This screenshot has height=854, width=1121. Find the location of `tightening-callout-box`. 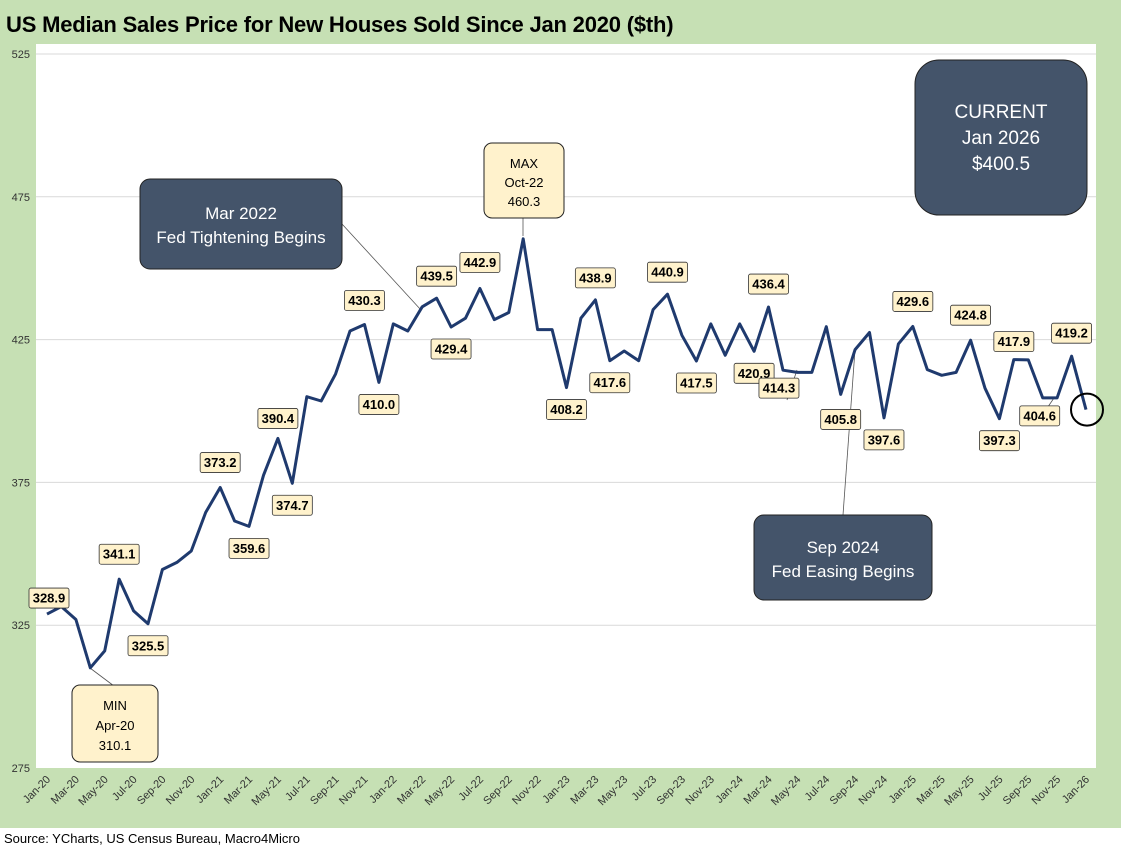

tightening-callout-box is located at coordinates (241, 224).